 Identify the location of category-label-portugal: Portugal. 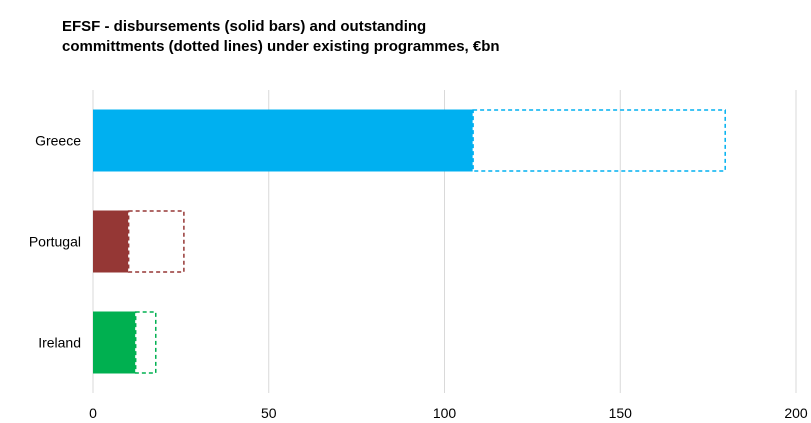
(55, 242).